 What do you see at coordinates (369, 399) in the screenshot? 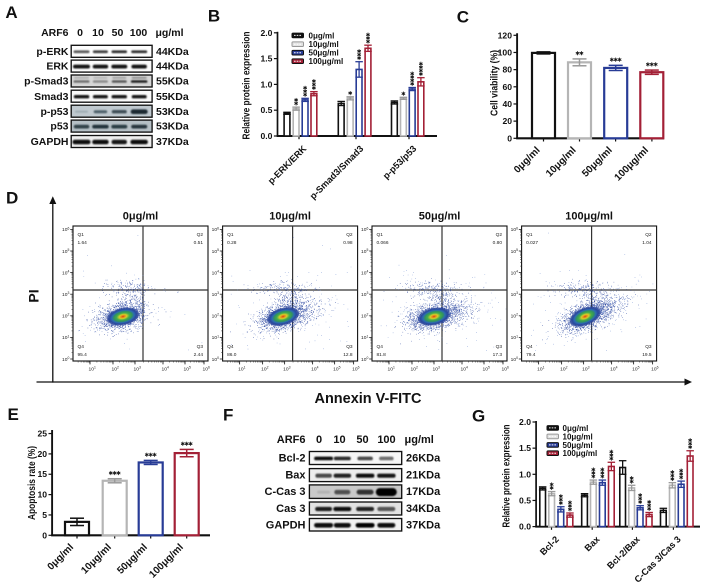
I see `svg-text: Annexin V-FITC` at bounding box center [369, 399].